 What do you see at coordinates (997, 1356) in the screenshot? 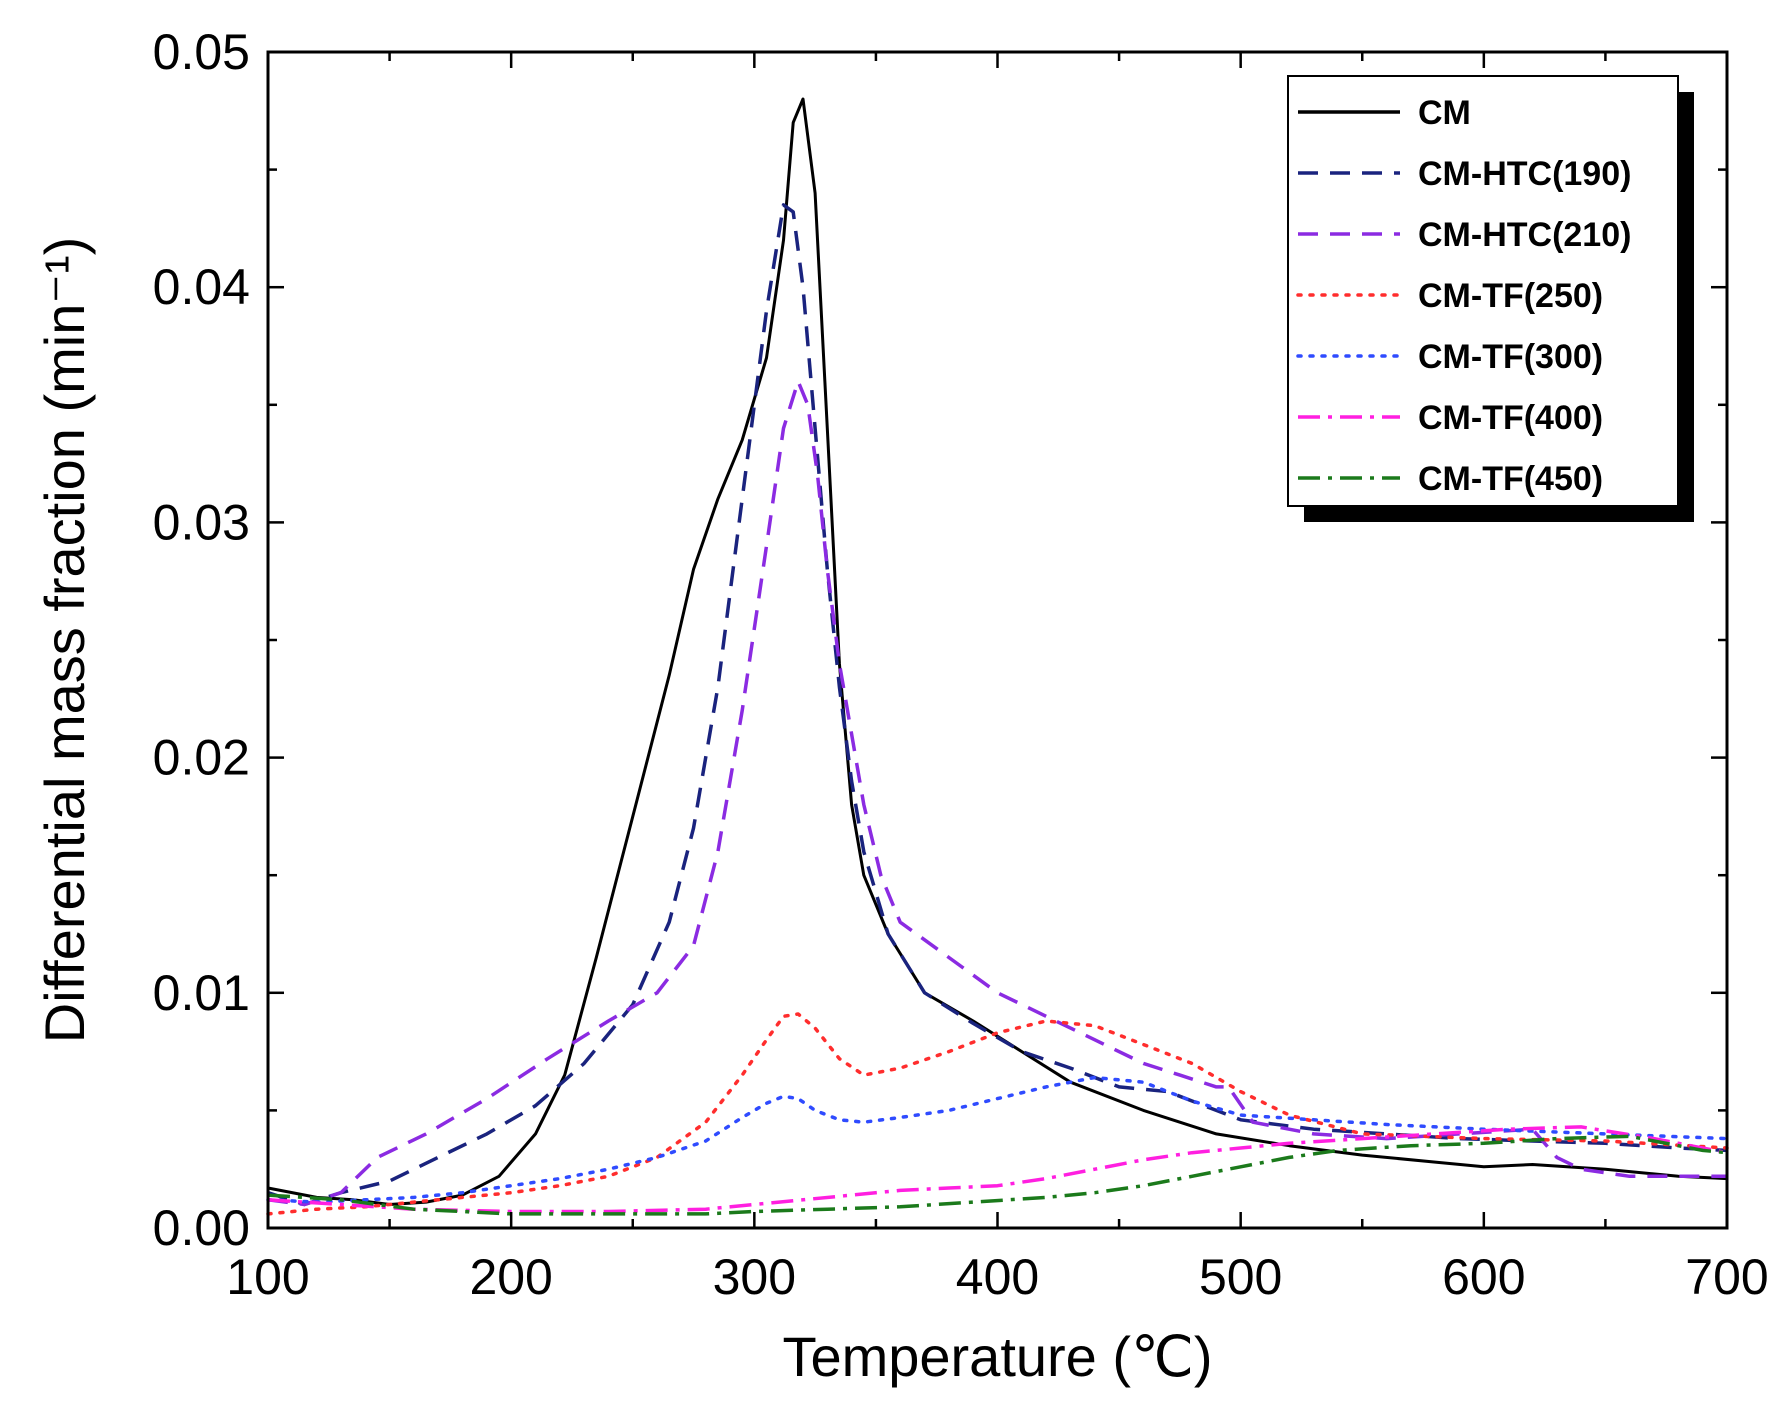
I see `x-axis-title: Temperature (℃)` at bounding box center [997, 1356].